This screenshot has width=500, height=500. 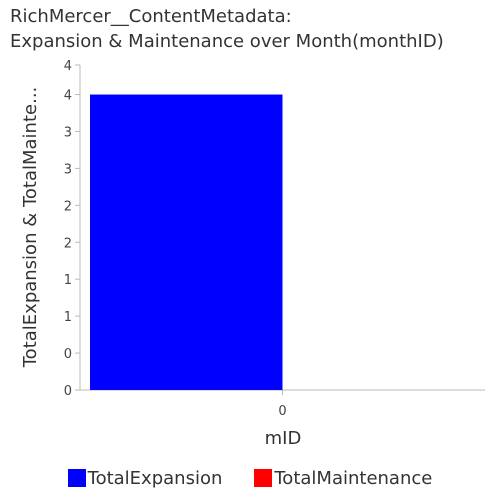 I want to click on x-axis-title: mID, so click(x=283, y=438).